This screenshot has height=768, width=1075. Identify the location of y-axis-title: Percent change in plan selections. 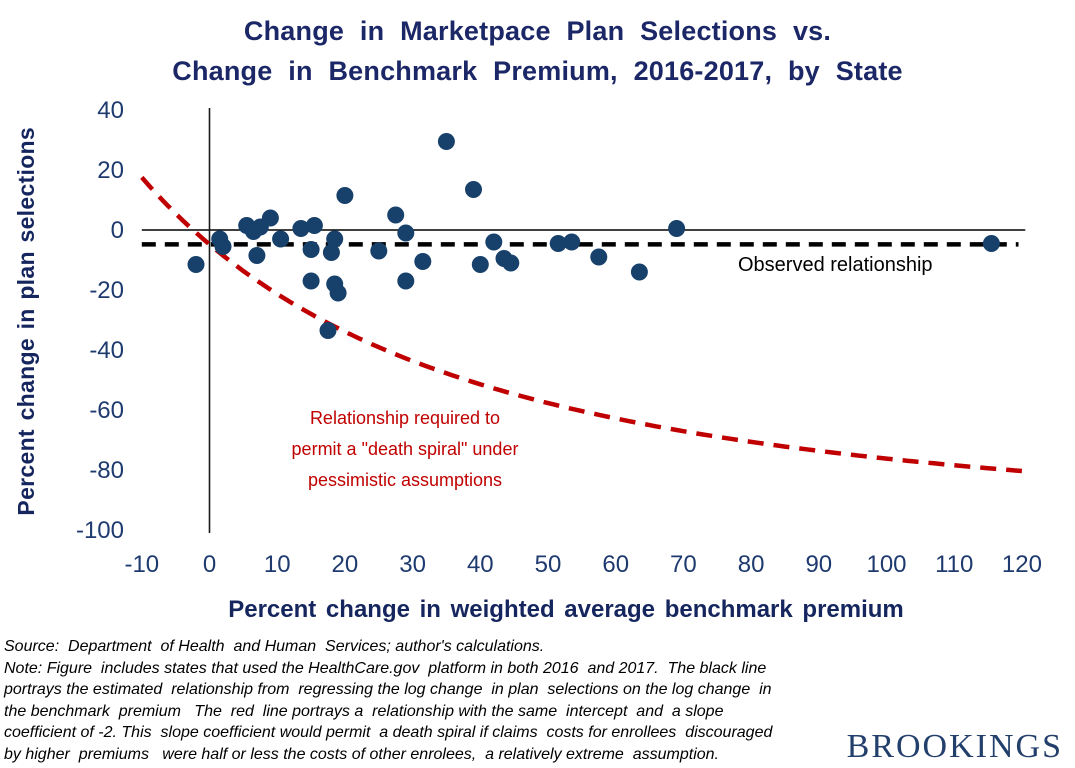
(26, 321).